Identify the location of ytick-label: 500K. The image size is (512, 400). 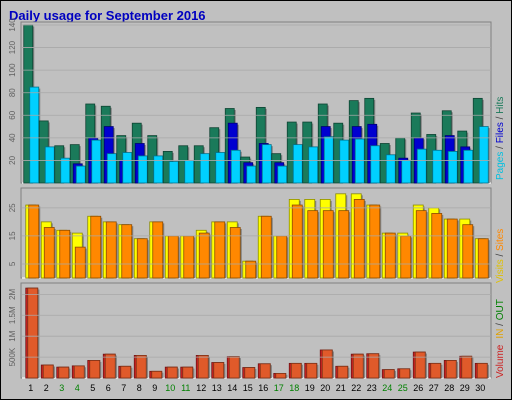
(12, 356).